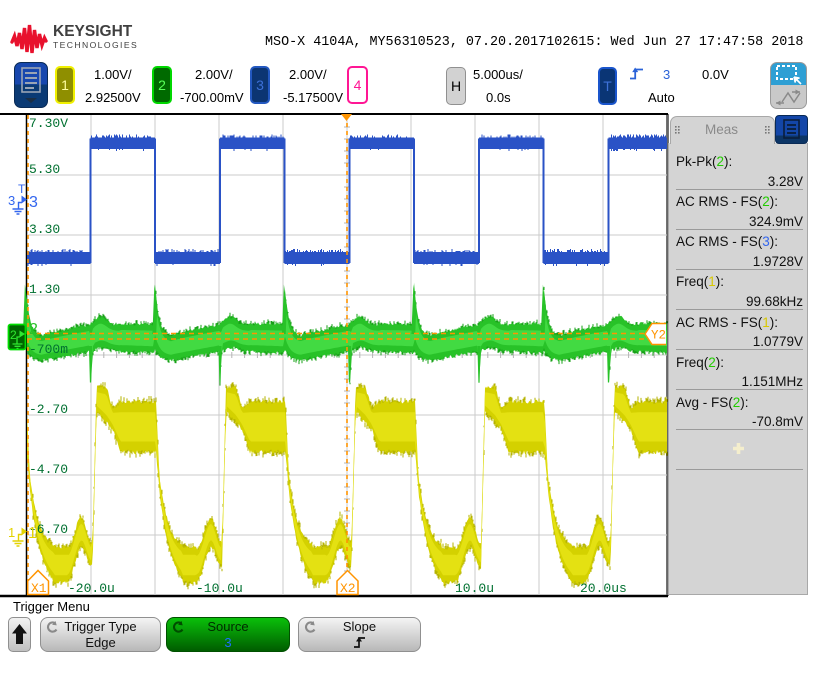 Image resolution: width=820 pixels, height=680 pixels. I want to click on svg-text: 7.30V, so click(48, 123).